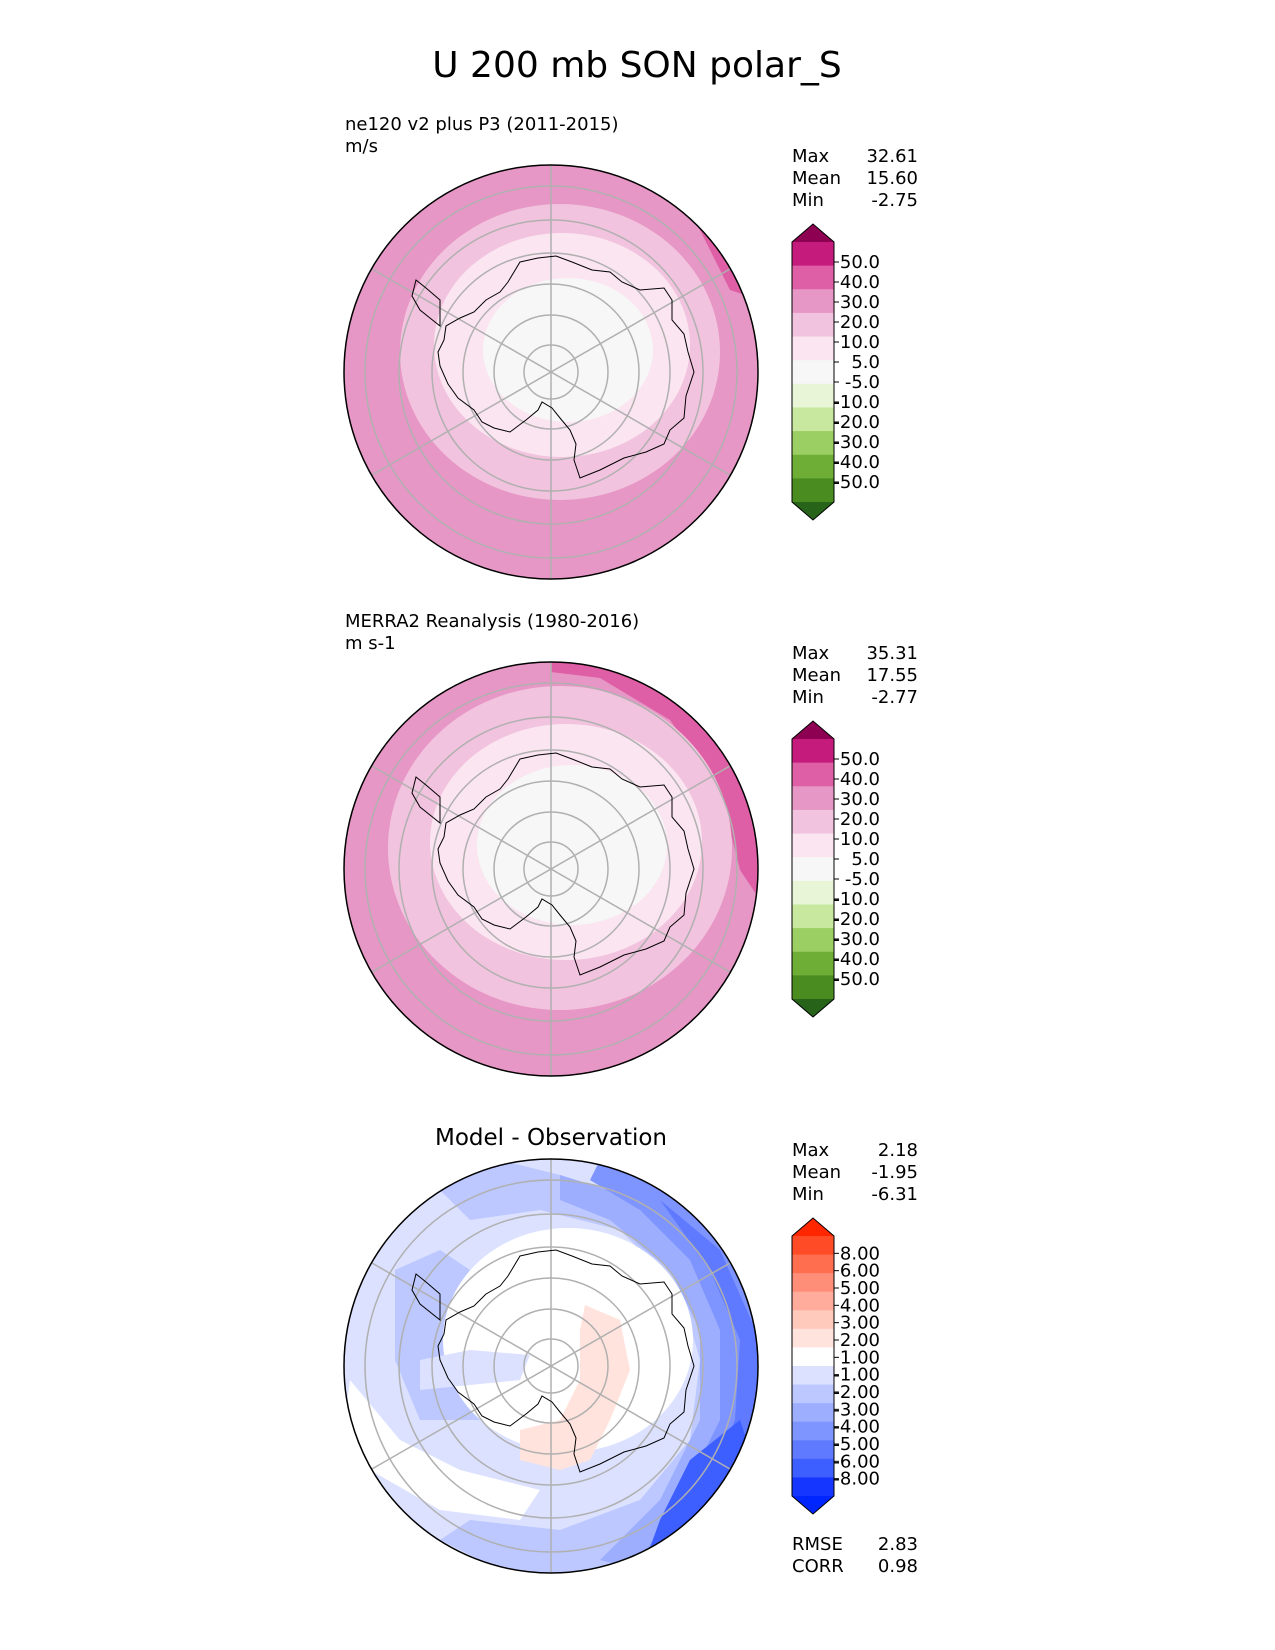 The height and width of the screenshot is (1650, 1275). Describe the element at coordinates (856, 1409) in the screenshot. I see `colorbar-tick-label: -3.00` at that location.